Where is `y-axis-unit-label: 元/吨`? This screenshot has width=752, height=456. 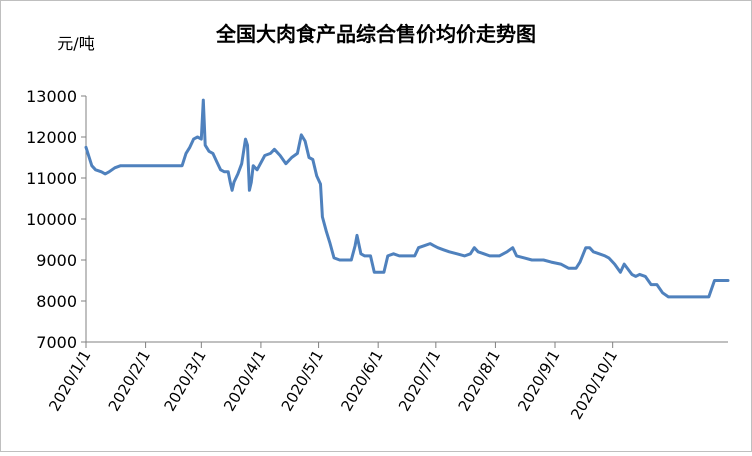 y-axis-unit-label: 元/吨 is located at coordinates (75, 43).